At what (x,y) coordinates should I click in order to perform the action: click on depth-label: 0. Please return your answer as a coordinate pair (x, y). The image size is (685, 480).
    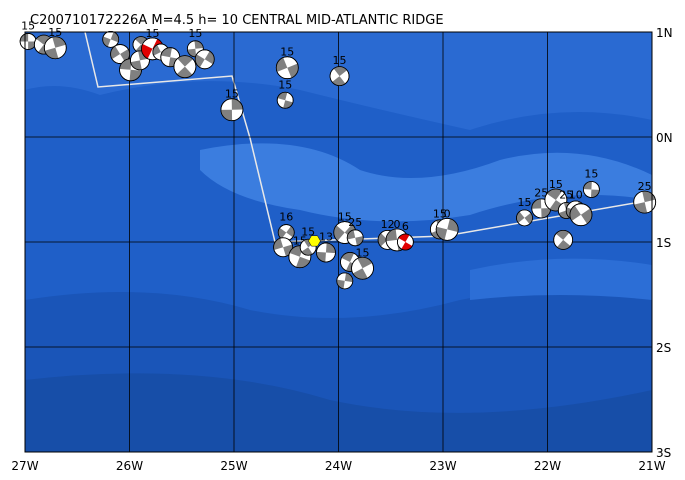
    Looking at the image, I should click on (397, 224).